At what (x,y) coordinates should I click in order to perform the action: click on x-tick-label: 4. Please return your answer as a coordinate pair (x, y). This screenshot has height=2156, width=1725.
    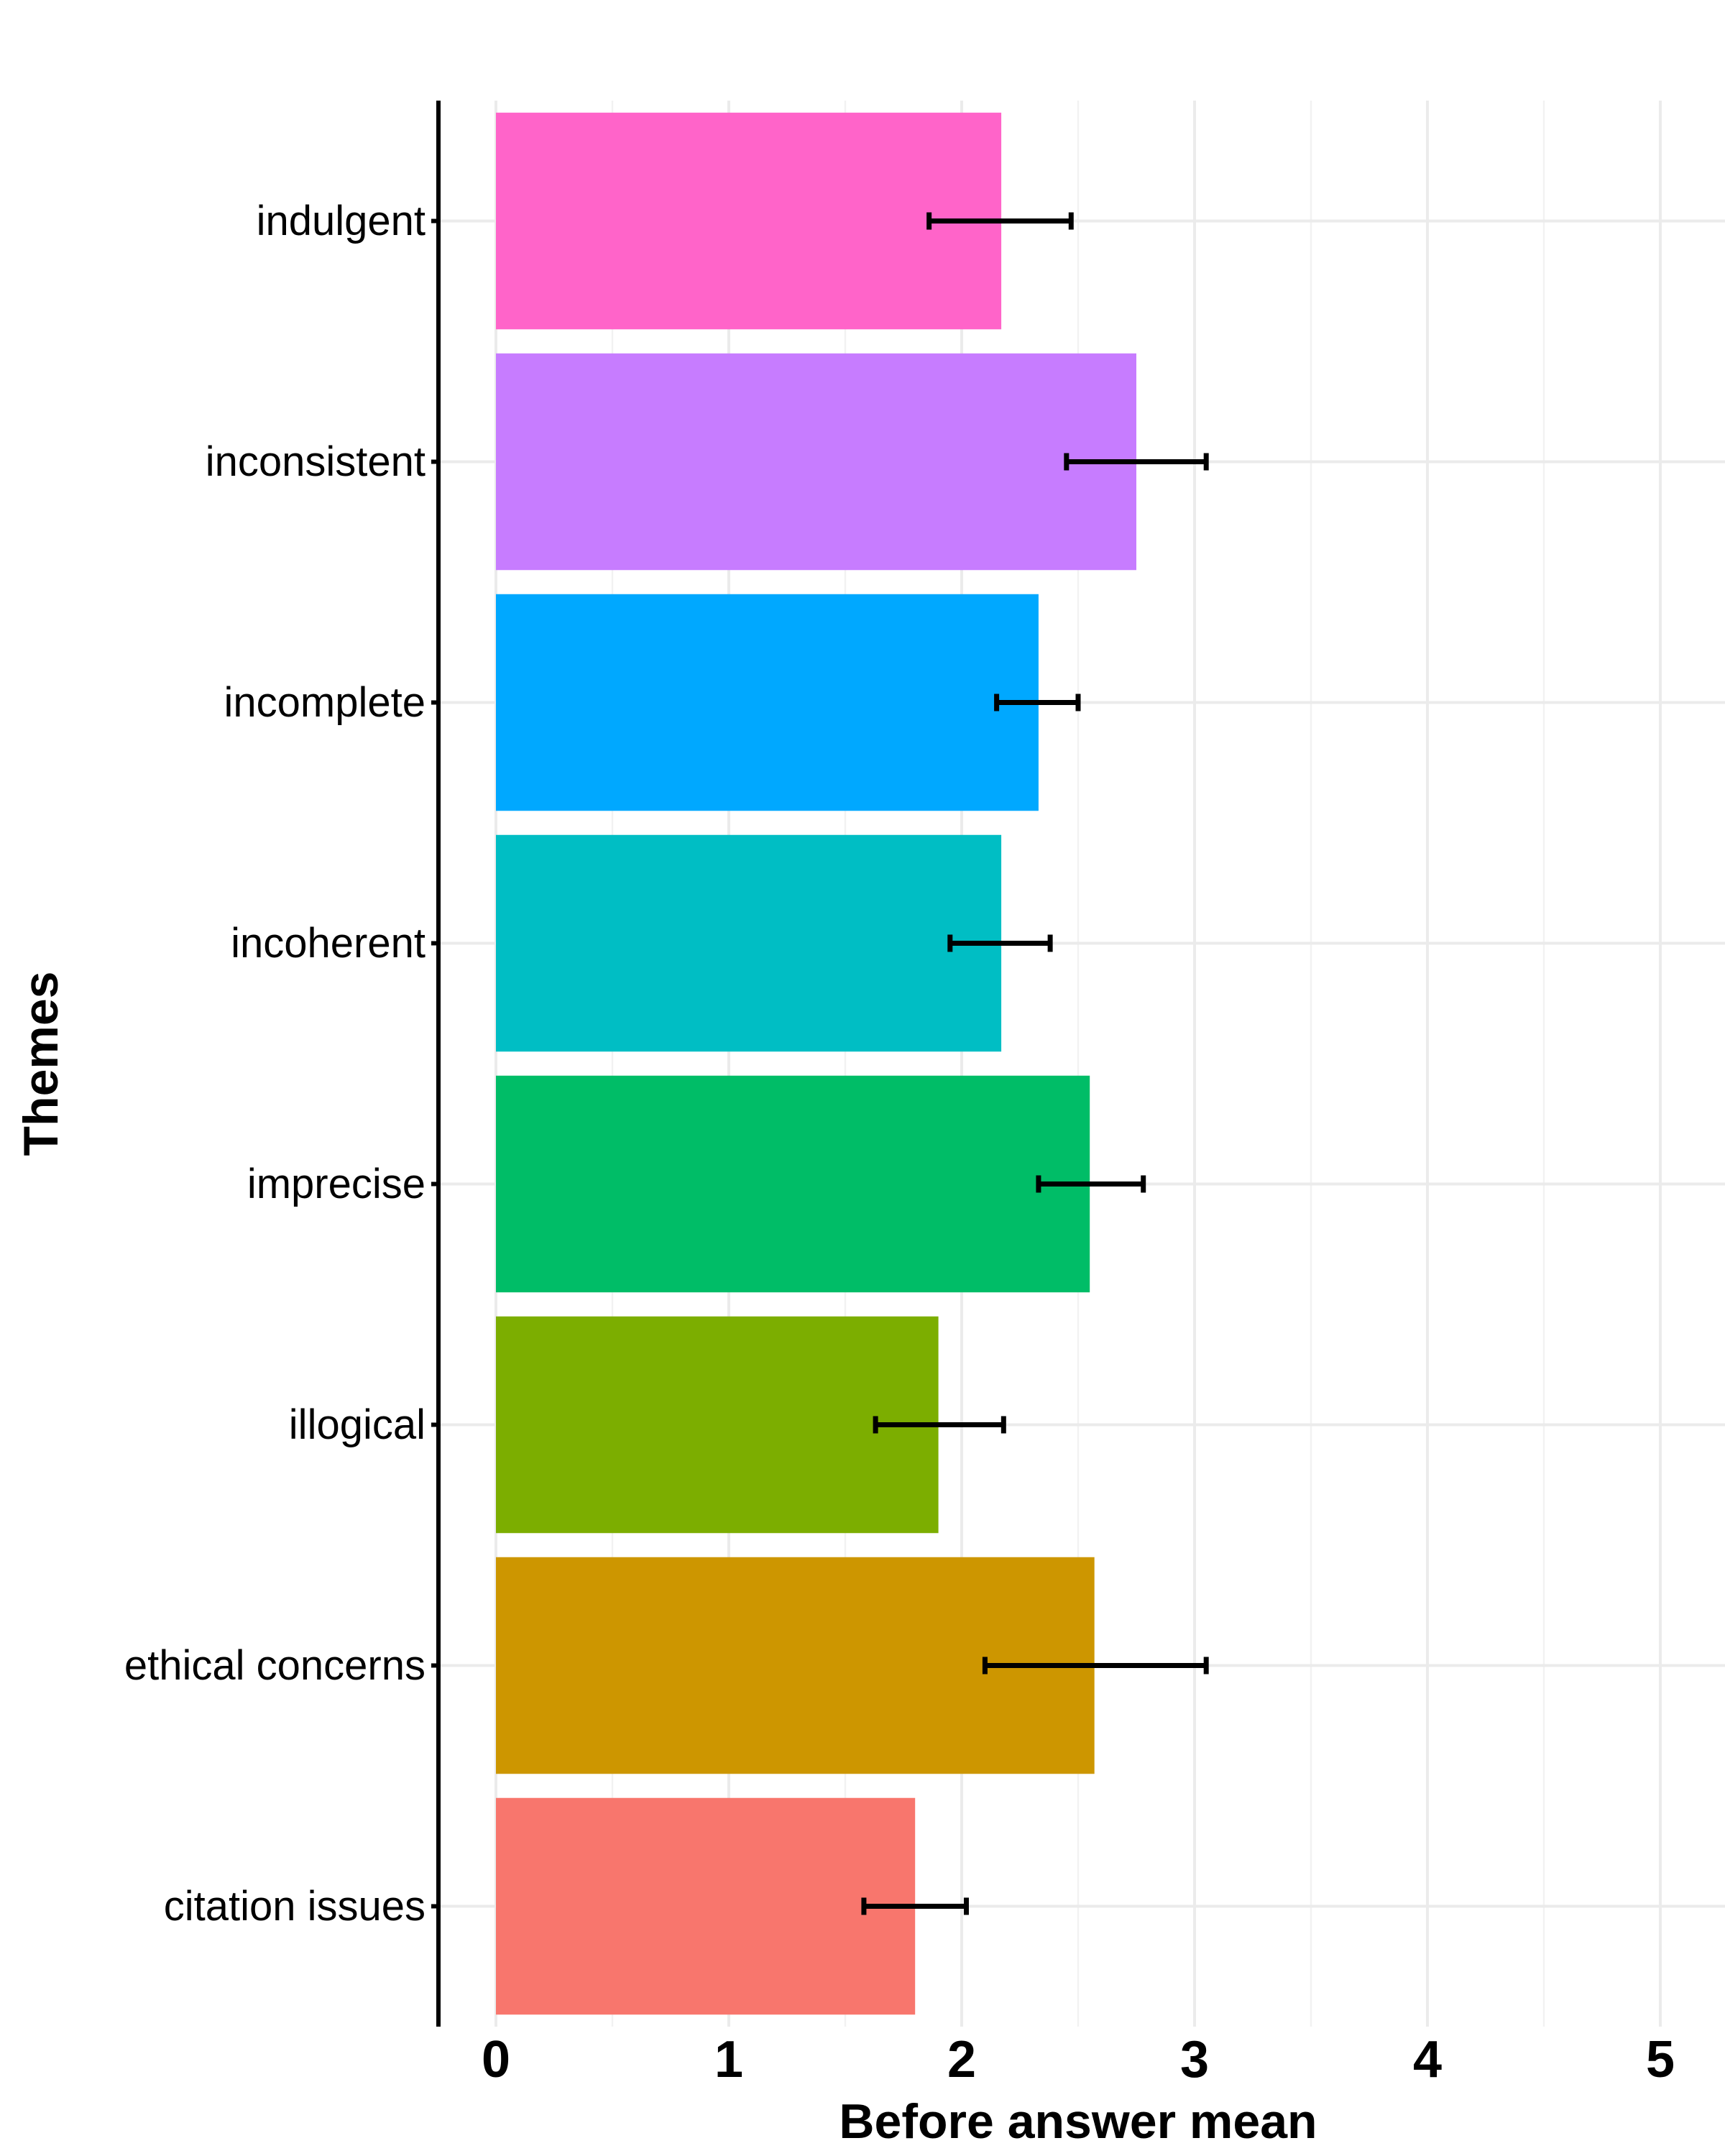
    Looking at the image, I should click on (1427, 2059).